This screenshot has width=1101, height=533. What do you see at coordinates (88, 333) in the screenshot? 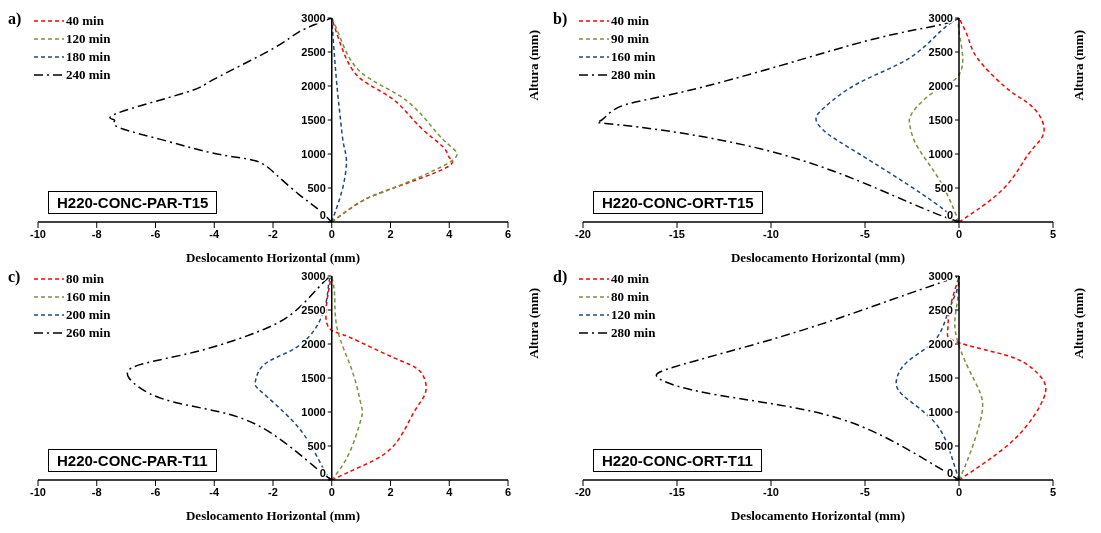
I see `legend-label: 260 min` at bounding box center [88, 333].